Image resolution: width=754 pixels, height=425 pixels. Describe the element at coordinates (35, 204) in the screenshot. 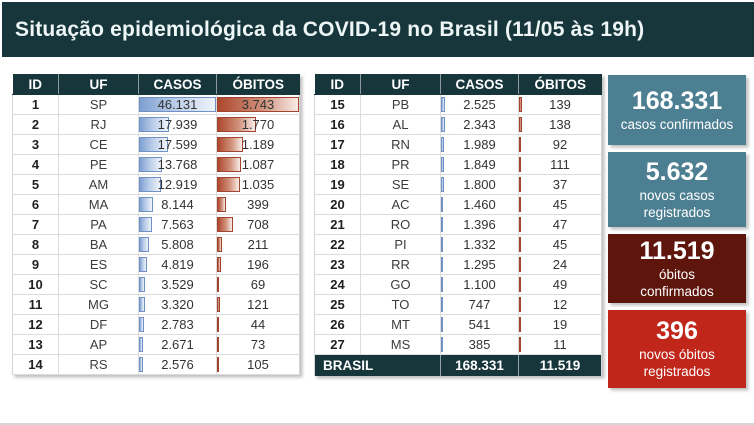

I see `row-id: 6` at that location.